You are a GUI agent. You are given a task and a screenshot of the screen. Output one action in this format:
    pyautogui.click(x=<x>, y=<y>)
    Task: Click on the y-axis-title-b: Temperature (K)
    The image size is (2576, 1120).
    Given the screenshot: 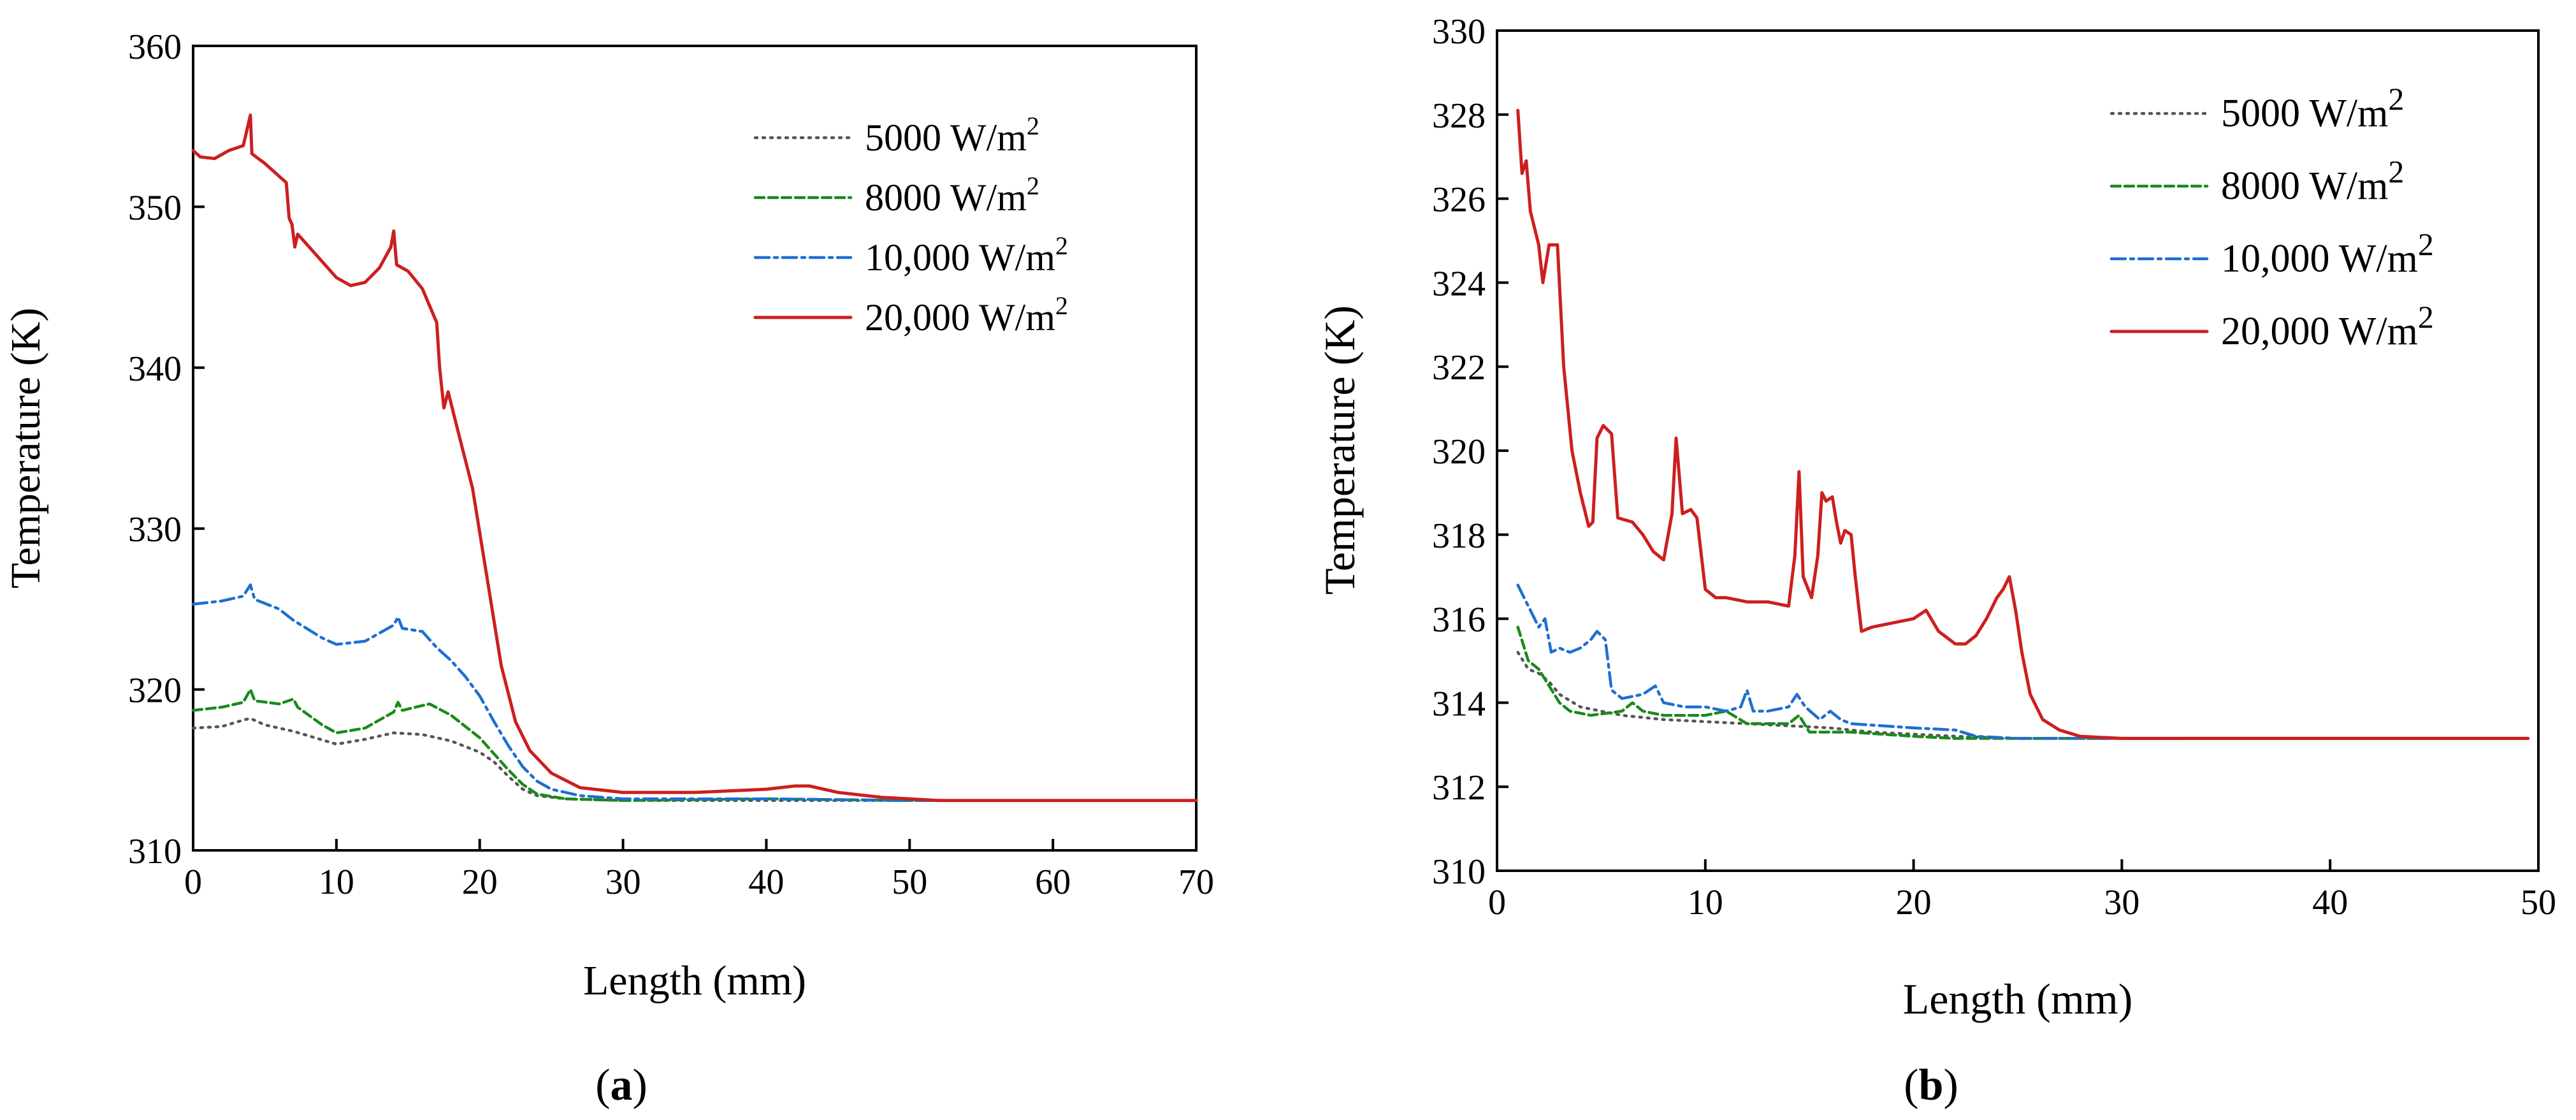 What is the action you would take?
    pyautogui.click(x=1339, y=450)
    